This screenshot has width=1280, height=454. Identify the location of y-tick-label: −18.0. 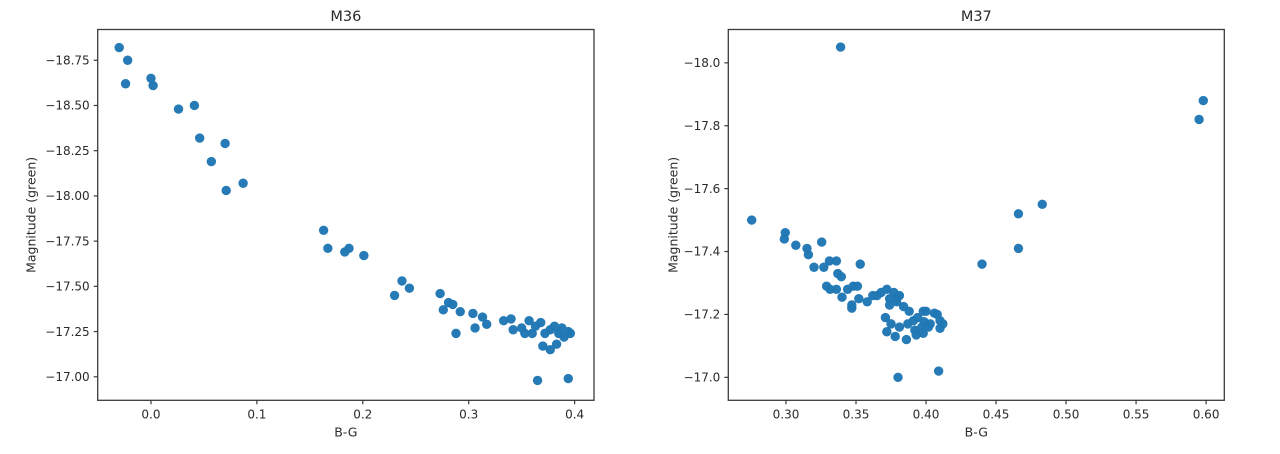
(702, 63).